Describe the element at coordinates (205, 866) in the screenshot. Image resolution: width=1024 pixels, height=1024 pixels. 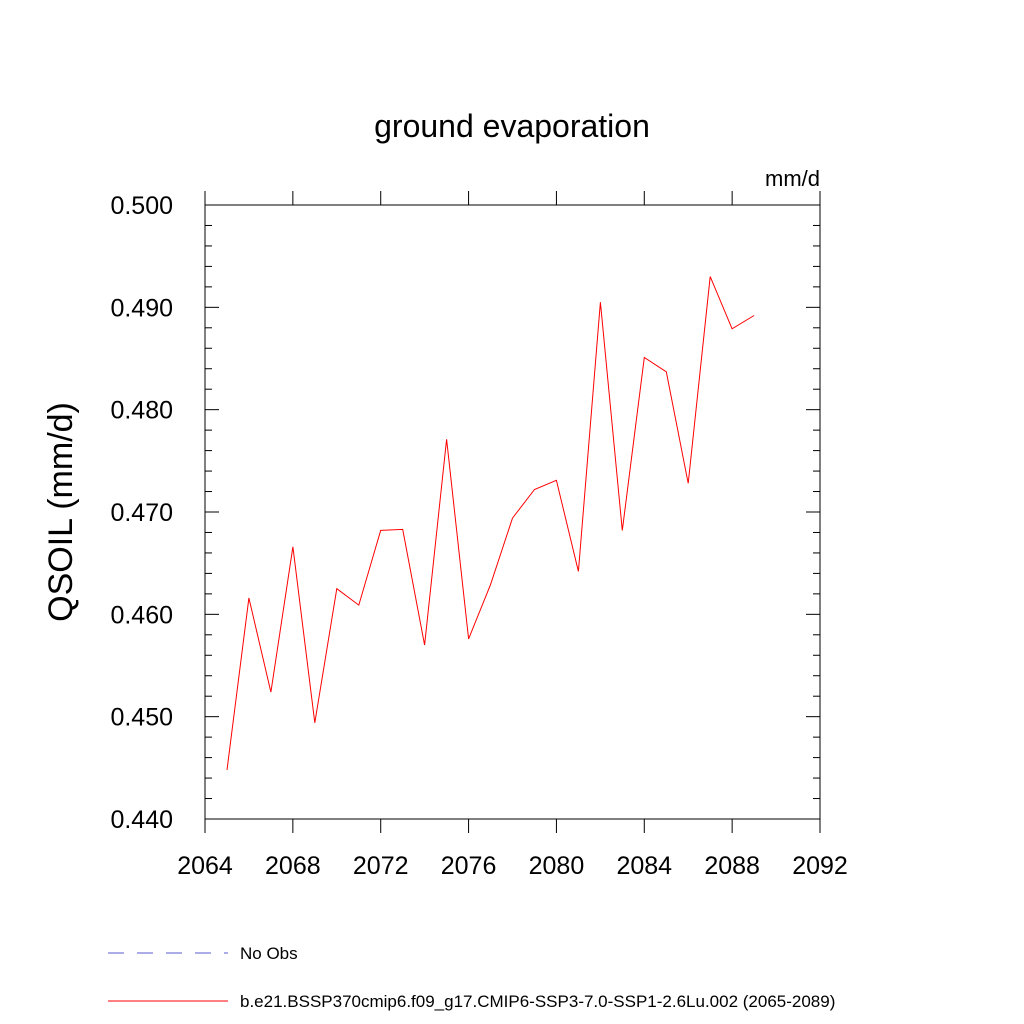
I see `x-tick-label: 2064` at that location.